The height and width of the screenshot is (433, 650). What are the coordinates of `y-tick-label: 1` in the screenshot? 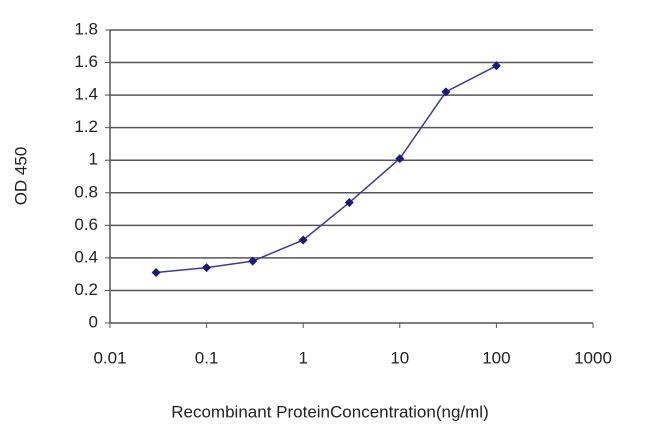 It's located at (93, 159).